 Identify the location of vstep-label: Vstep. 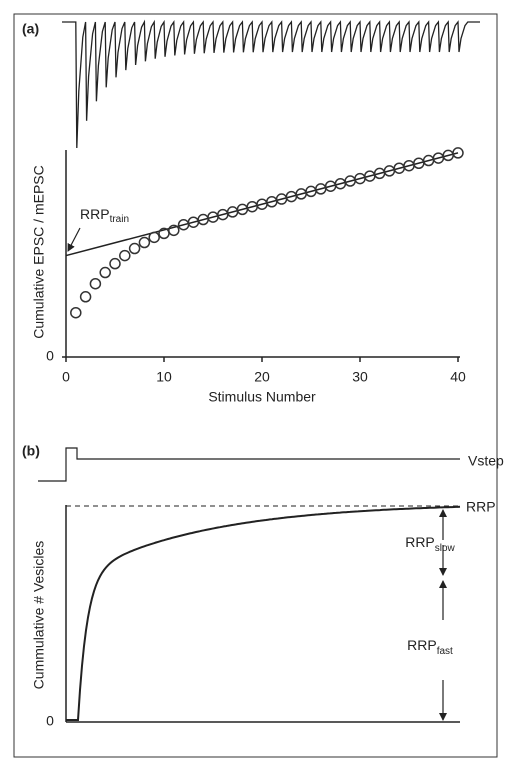
(486, 461).